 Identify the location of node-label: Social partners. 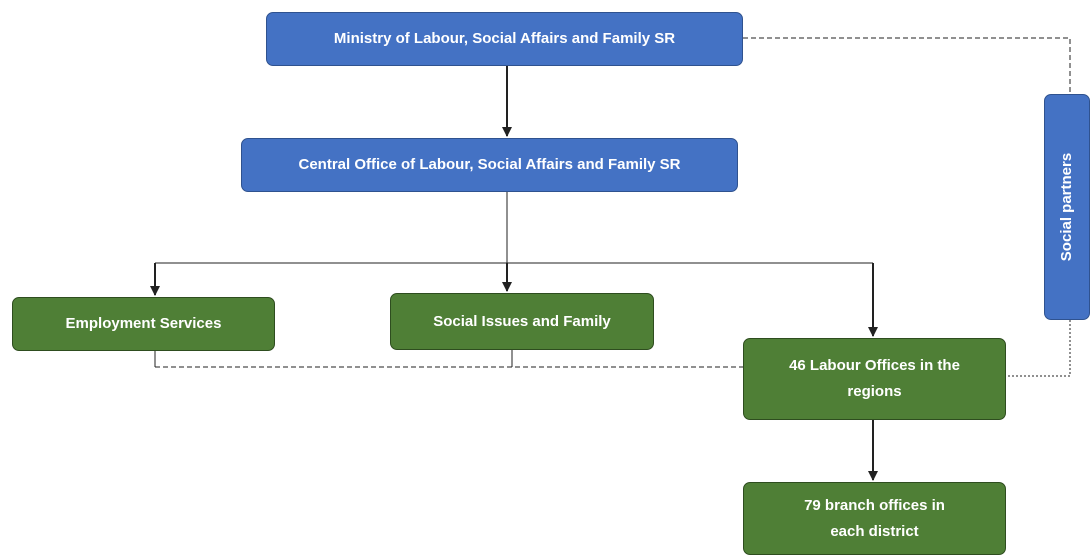
(1067, 207).